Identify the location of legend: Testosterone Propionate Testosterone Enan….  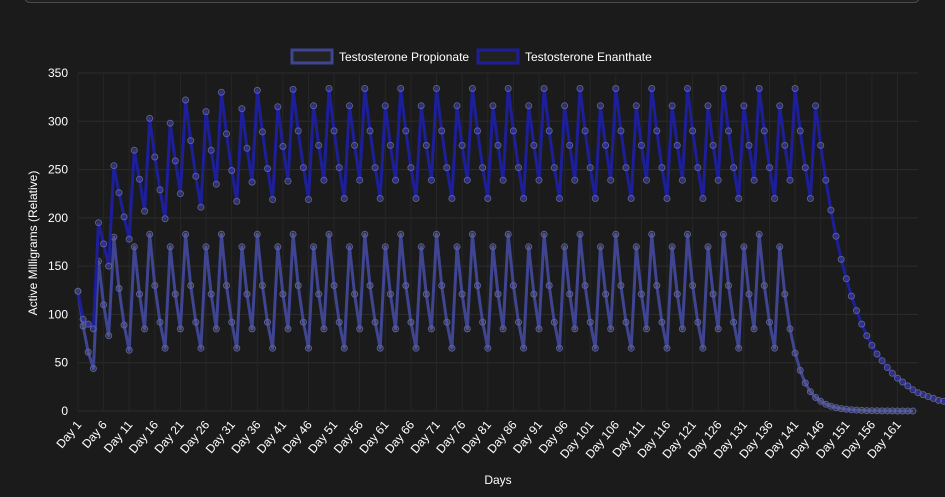
(471, 56).